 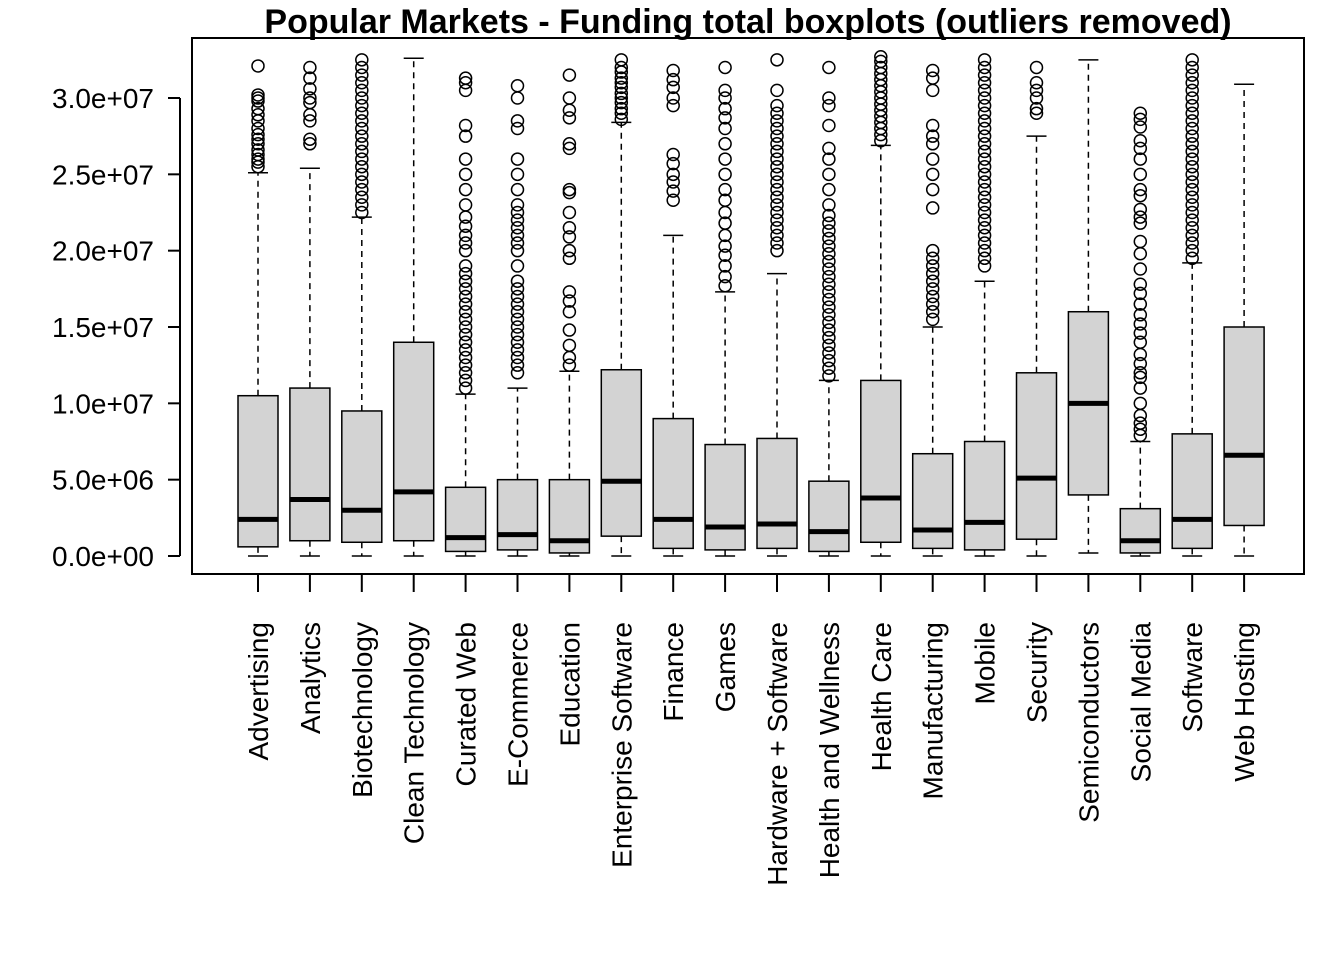 What do you see at coordinates (258, 691) in the screenshot?
I see `x-tick-label: Advertising` at bounding box center [258, 691].